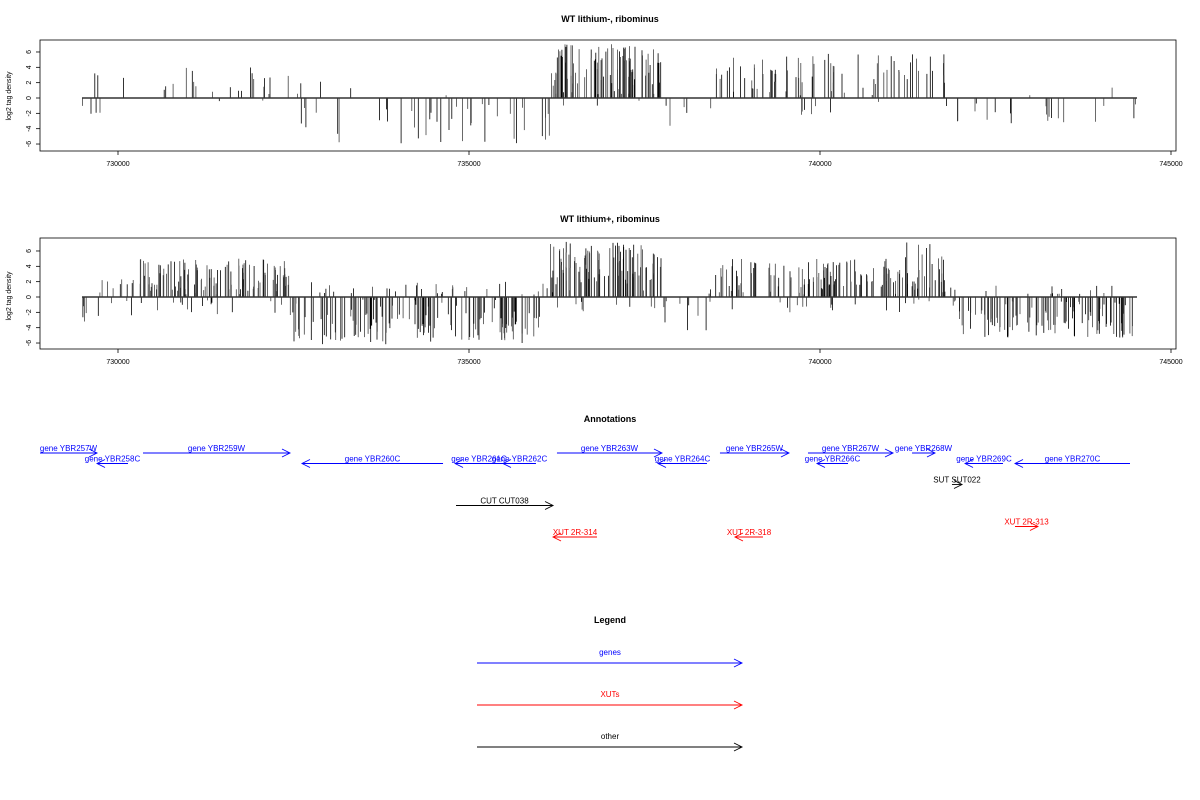 The image size is (1200, 800). I want to click on feature-gene: gene YBR259W, so click(216, 451).